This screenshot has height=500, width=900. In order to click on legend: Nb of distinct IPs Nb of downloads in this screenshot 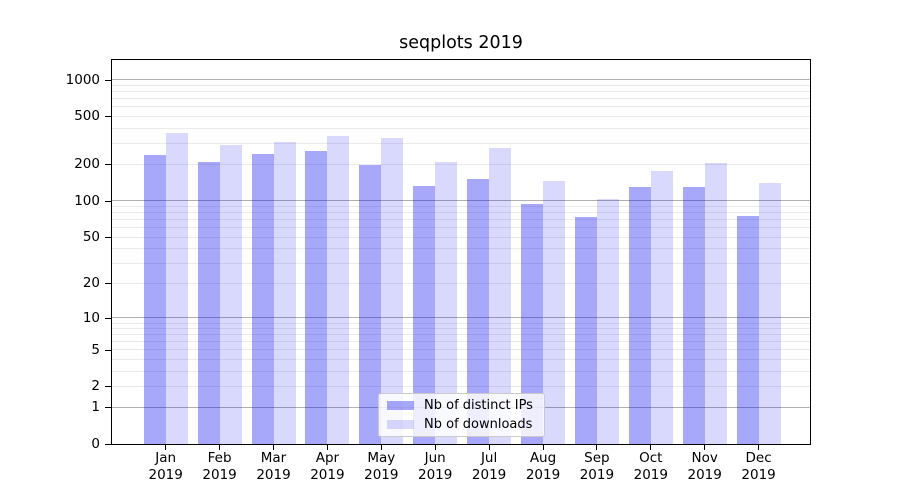, I will do `click(461, 415)`.